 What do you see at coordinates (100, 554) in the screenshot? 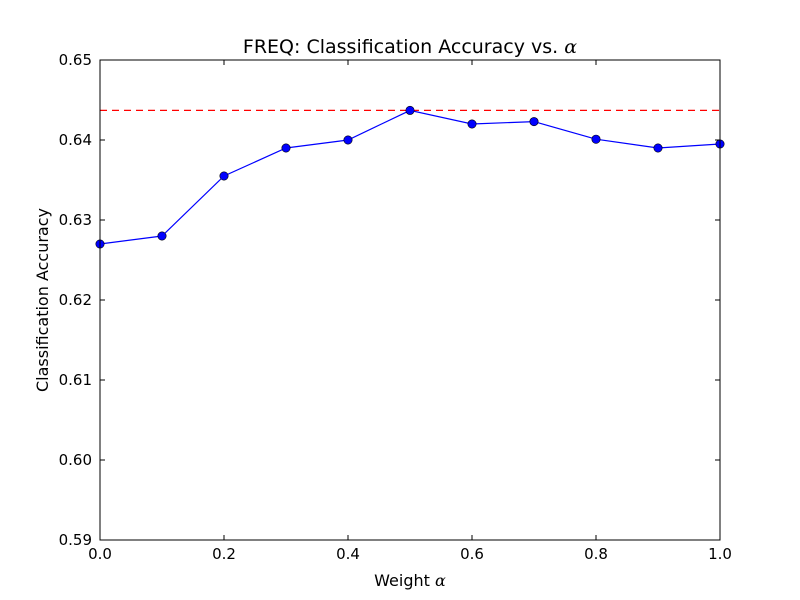
I see `x-tick-label: 0.0` at bounding box center [100, 554].